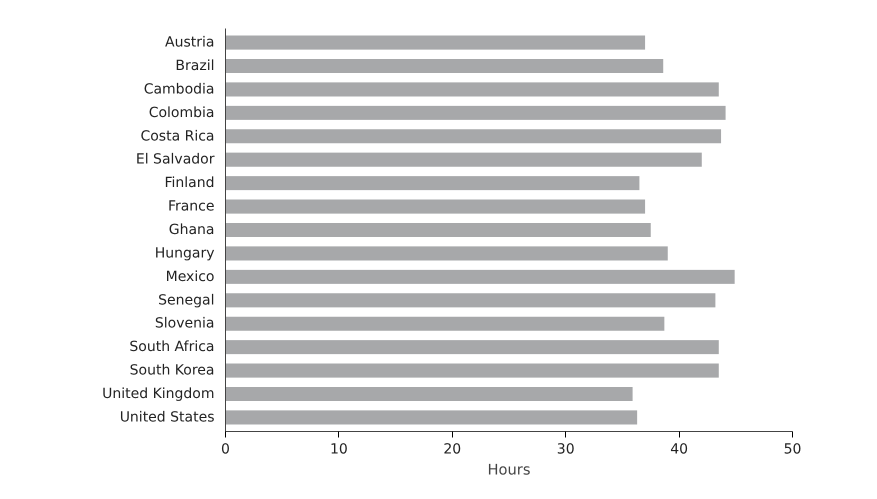 This screenshot has height=499, width=877. I want to click on y-tick-label: Senegal, so click(186, 300).